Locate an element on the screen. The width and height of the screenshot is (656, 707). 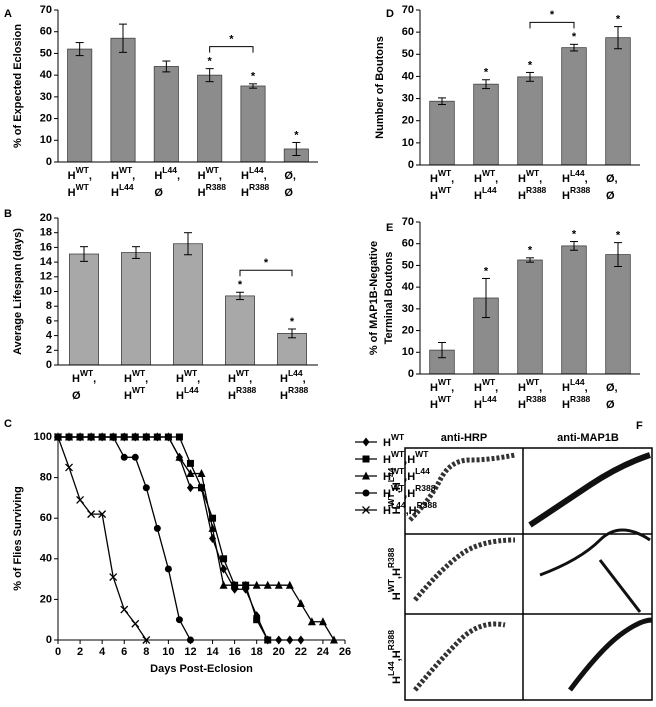
label: HL44, is located at coordinates (575, 176).